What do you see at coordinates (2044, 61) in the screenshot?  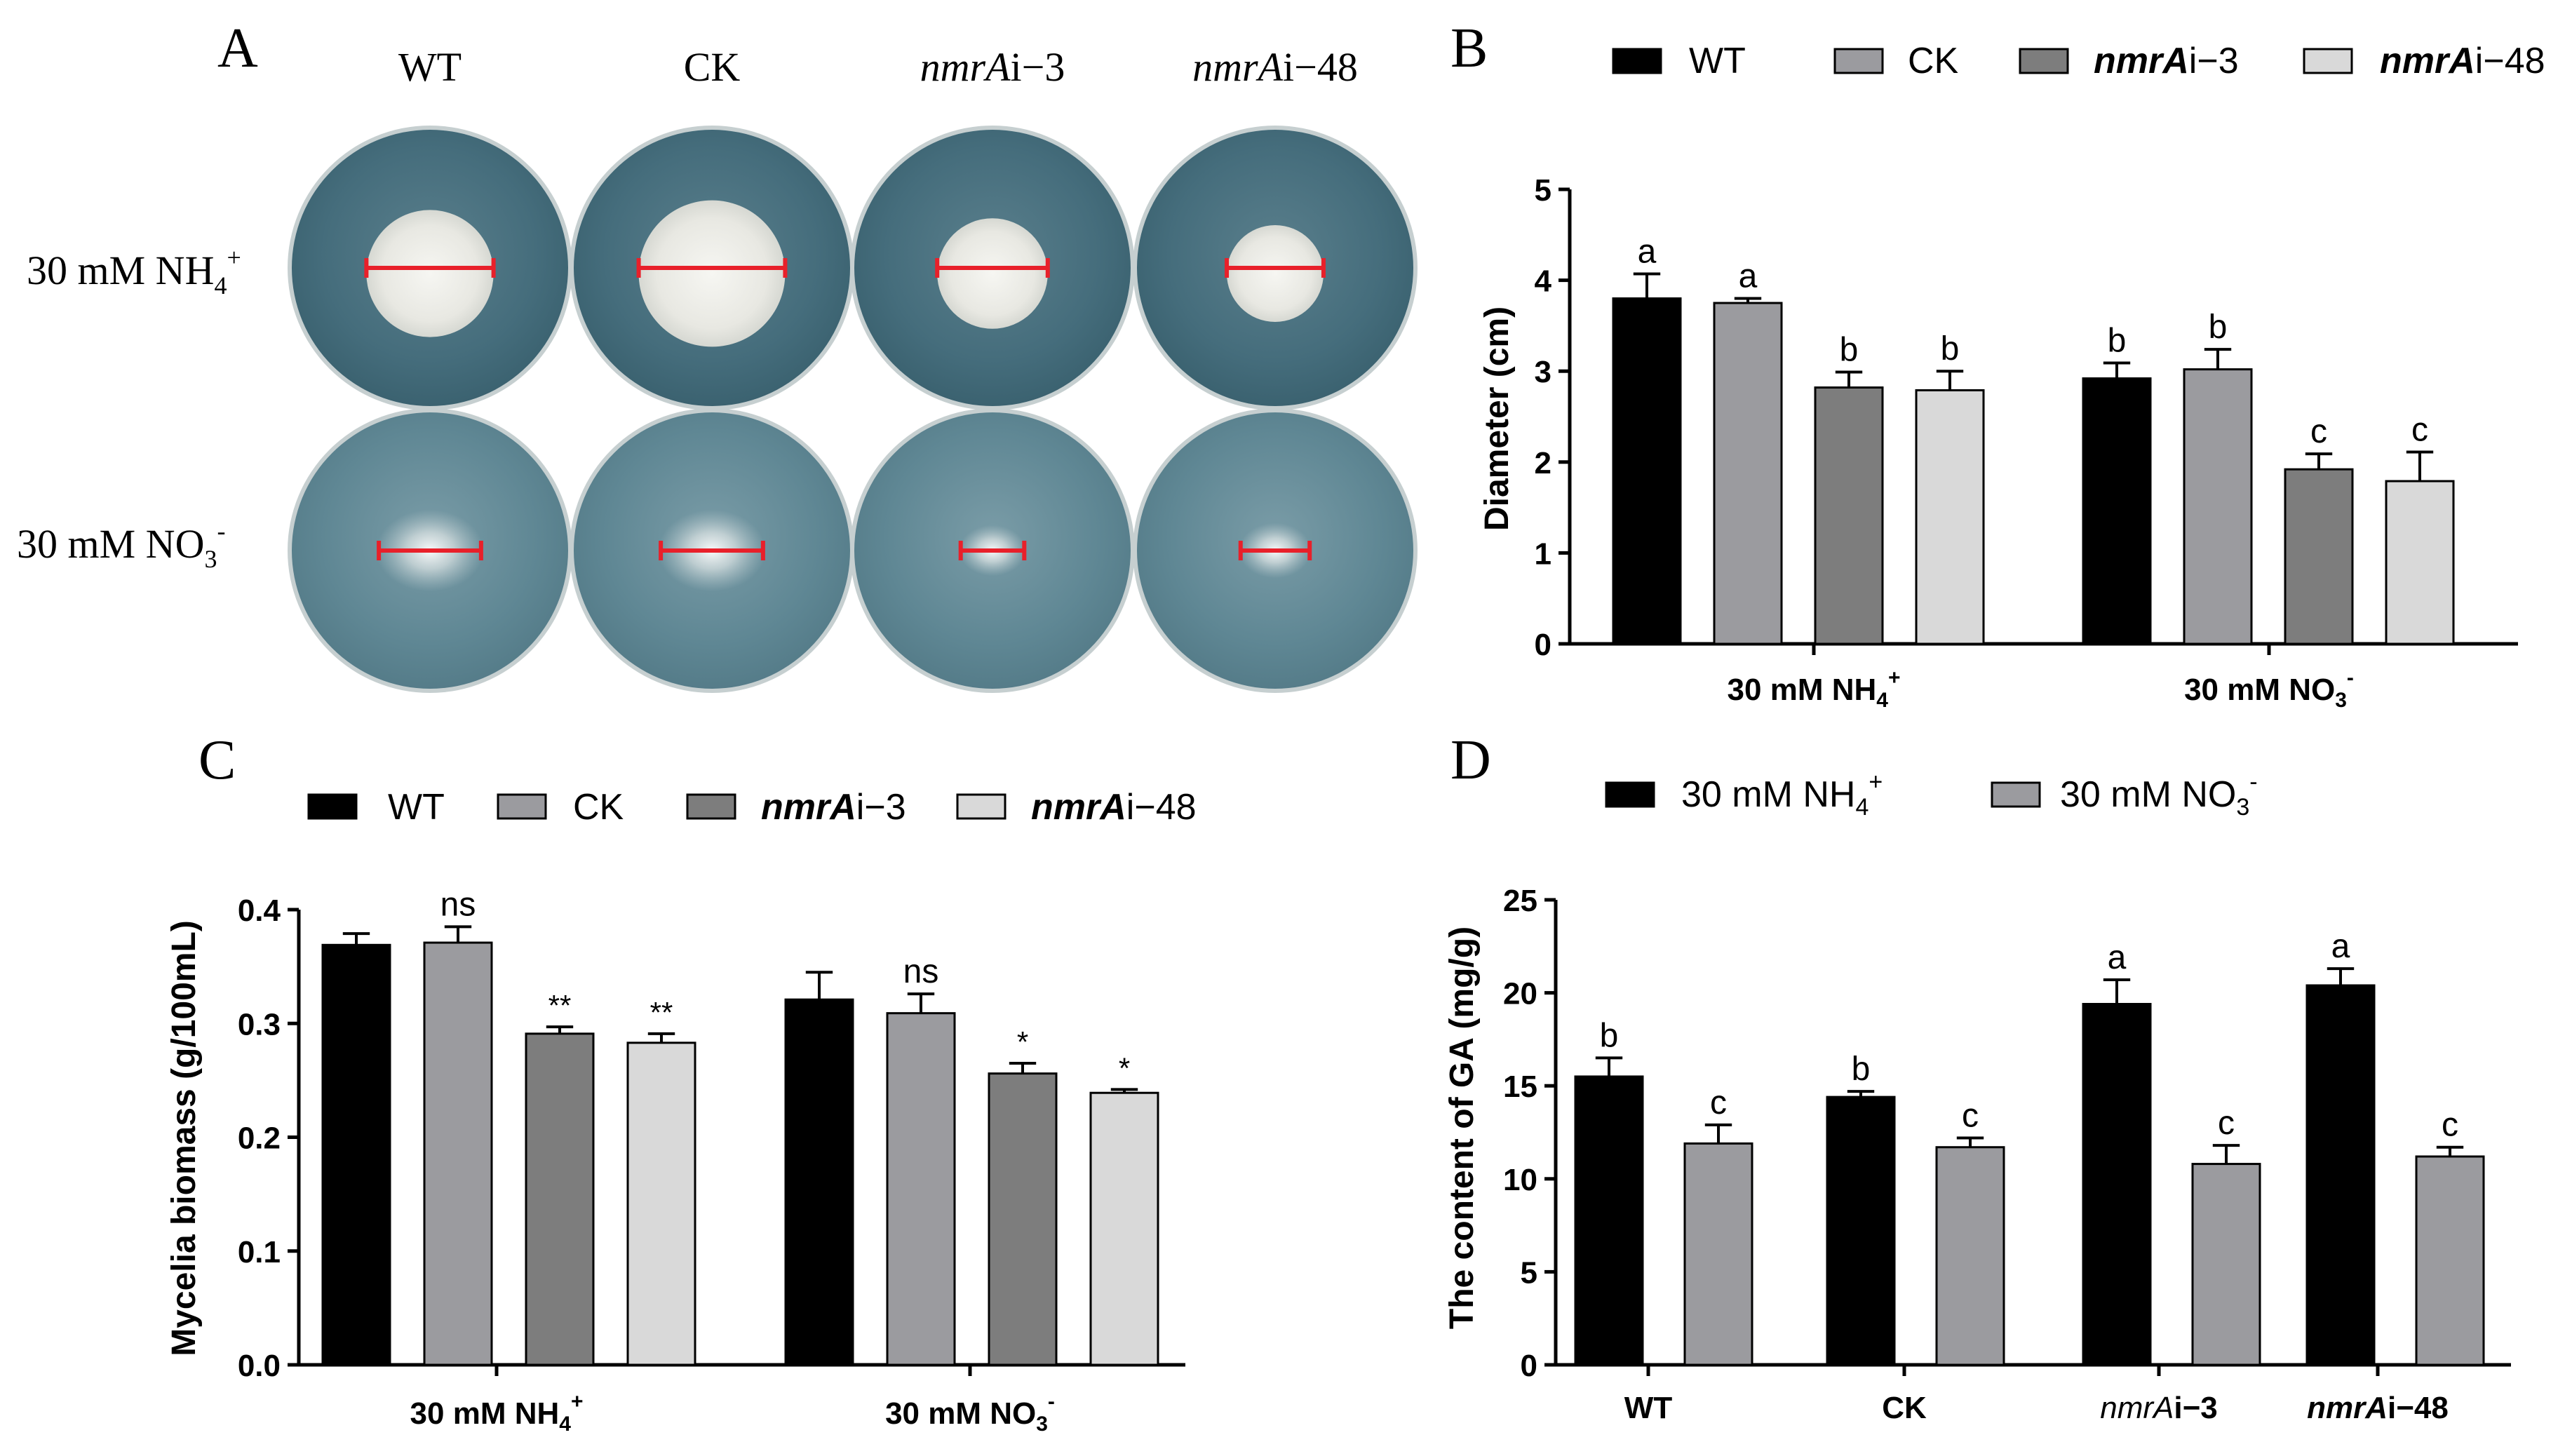 I see `legend-b-swatch-nmr3` at bounding box center [2044, 61].